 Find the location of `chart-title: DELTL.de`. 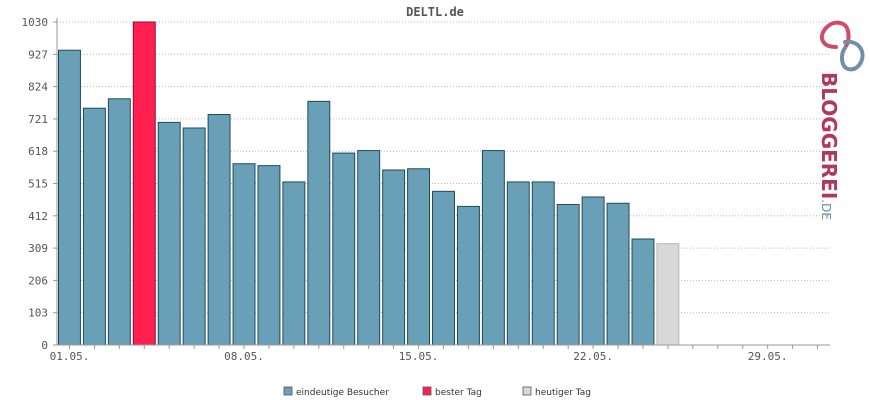

chart-title: DELTL.de is located at coordinates (435, 12).